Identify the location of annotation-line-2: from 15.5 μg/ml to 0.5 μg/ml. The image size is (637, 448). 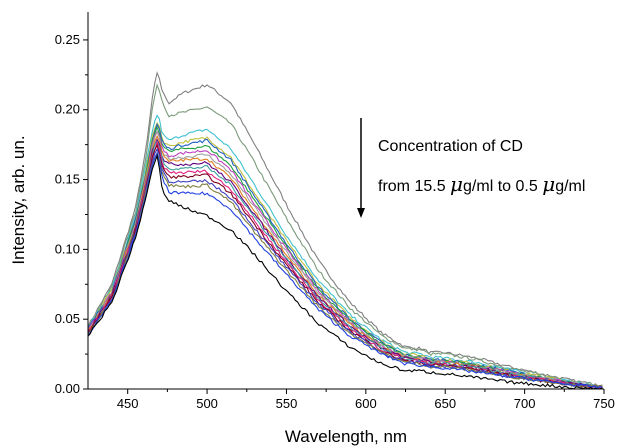
(481, 184).